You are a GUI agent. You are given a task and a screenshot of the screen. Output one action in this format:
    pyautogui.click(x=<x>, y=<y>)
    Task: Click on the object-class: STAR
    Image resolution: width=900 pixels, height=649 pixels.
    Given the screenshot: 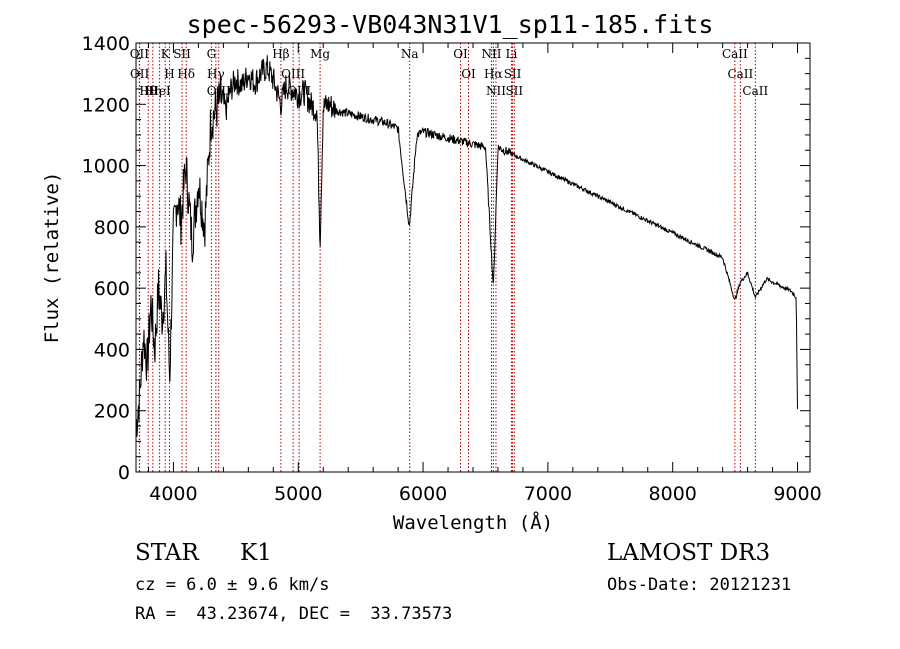 What is the action you would take?
    pyautogui.click(x=167, y=553)
    